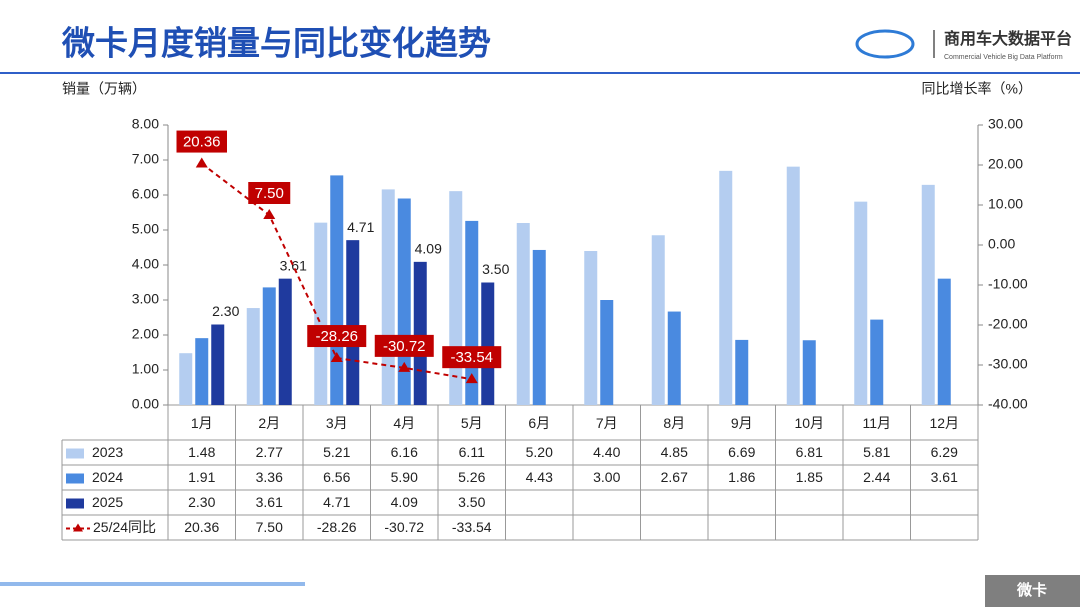  What do you see at coordinates (124, 527) in the screenshot?
I see `legend-label: 25/24同比` at bounding box center [124, 527].